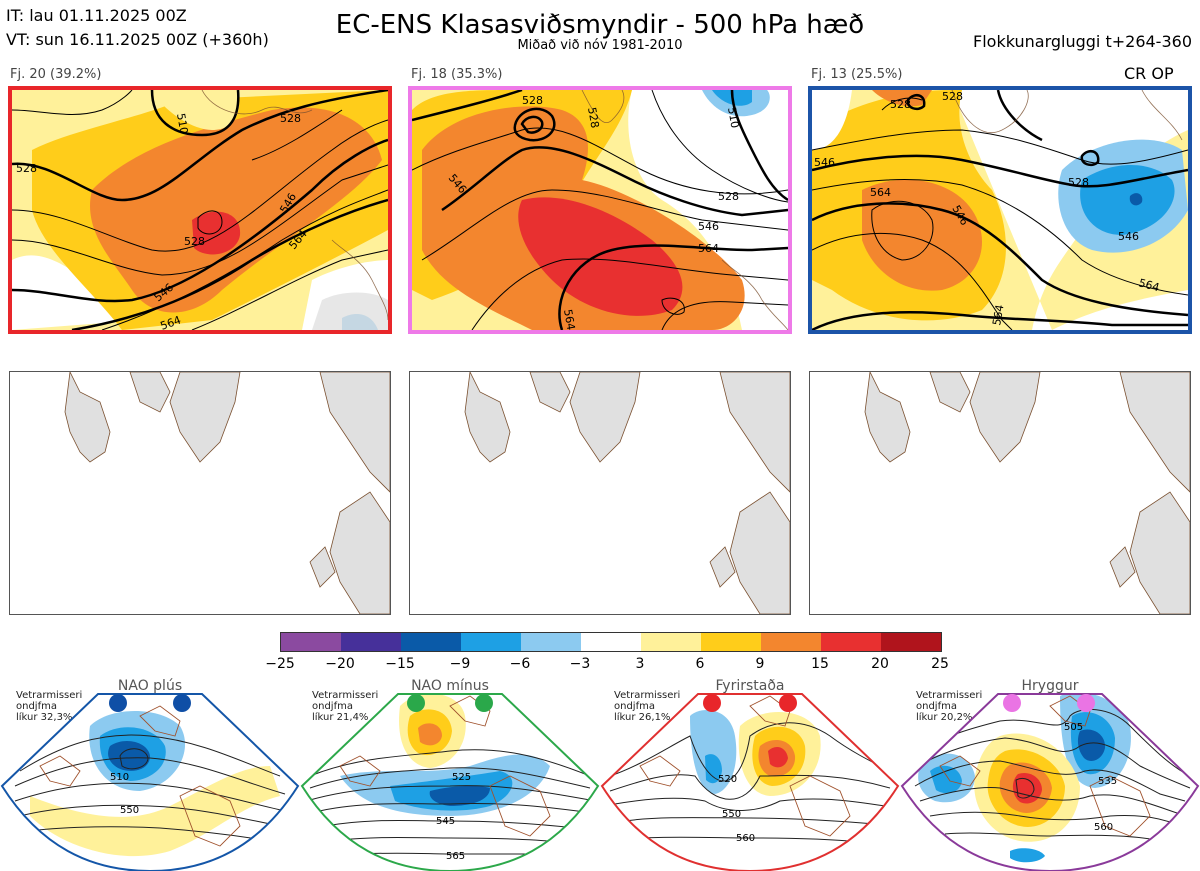 This screenshot has width=1200, height=871. Describe the element at coordinates (96, 15) in the screenshot. I see `init-time: IT: lau 01.11.2025 00Z` at that location.